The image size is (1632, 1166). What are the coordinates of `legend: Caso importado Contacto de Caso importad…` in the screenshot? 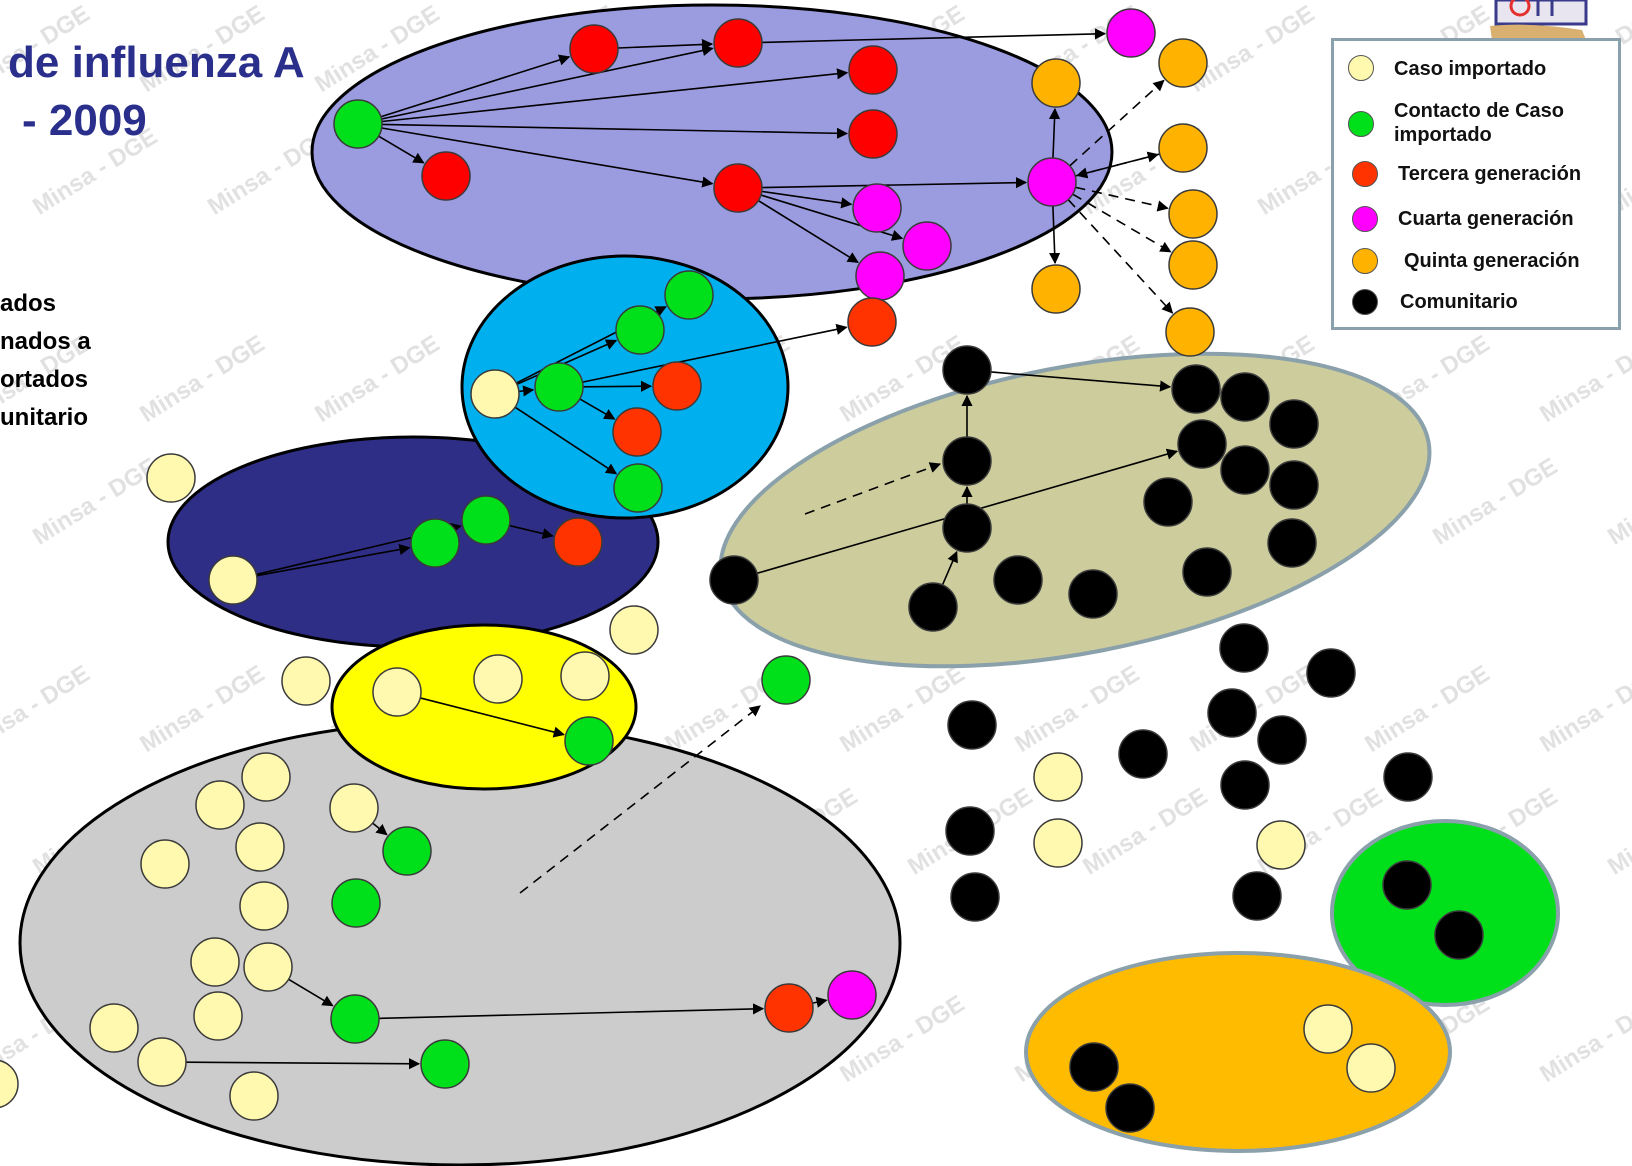 It's located at (1476, 184).